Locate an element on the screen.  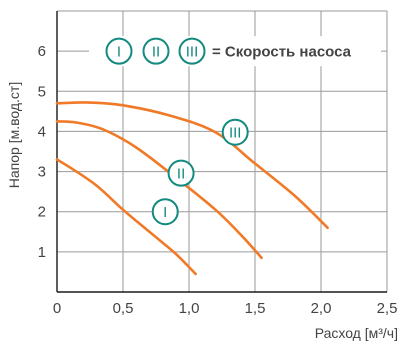
x-tick-label: 0 is located at coordinates (57, 308).